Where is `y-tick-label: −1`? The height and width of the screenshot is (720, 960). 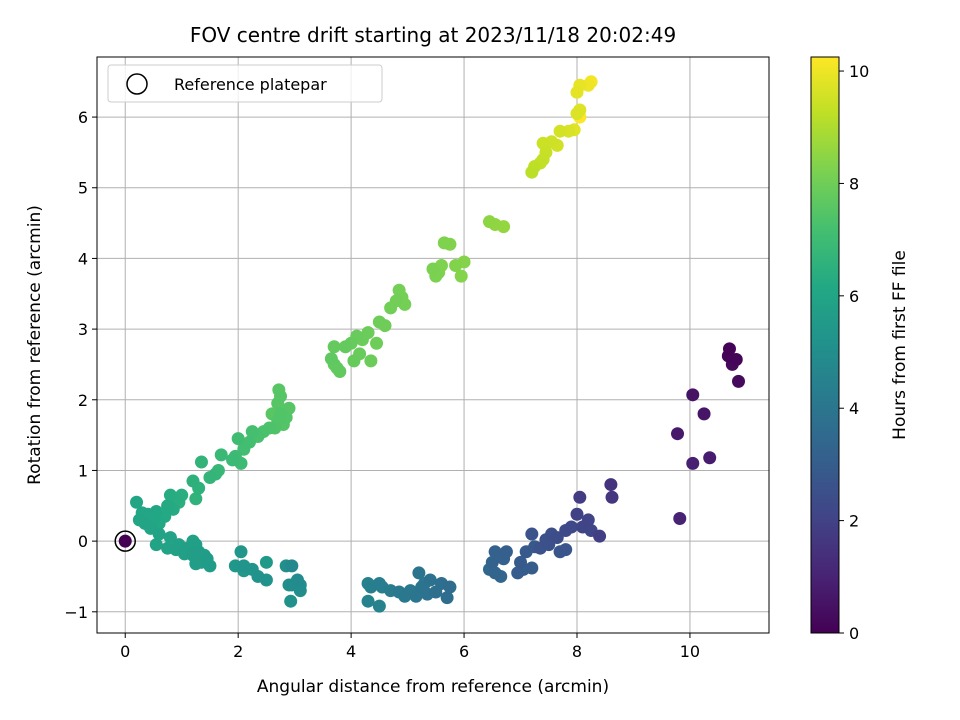
y-tick-label: −1 is located at coordinates (76, 612).